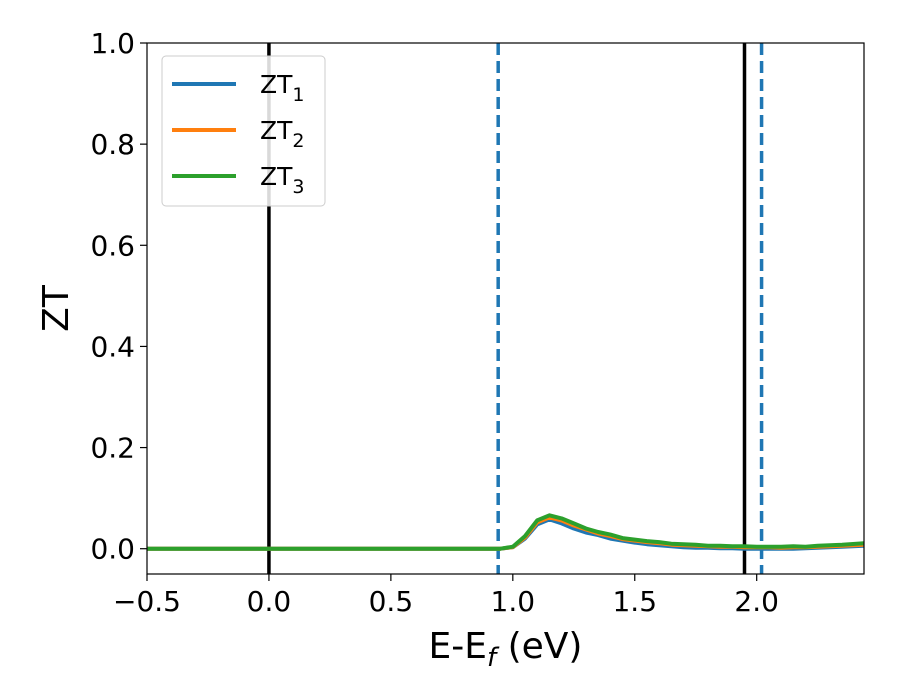  Describe the element at coordinates (506, 649) in the screenshot. I see `x-axis-label: E-Ef (eV)` at that location.